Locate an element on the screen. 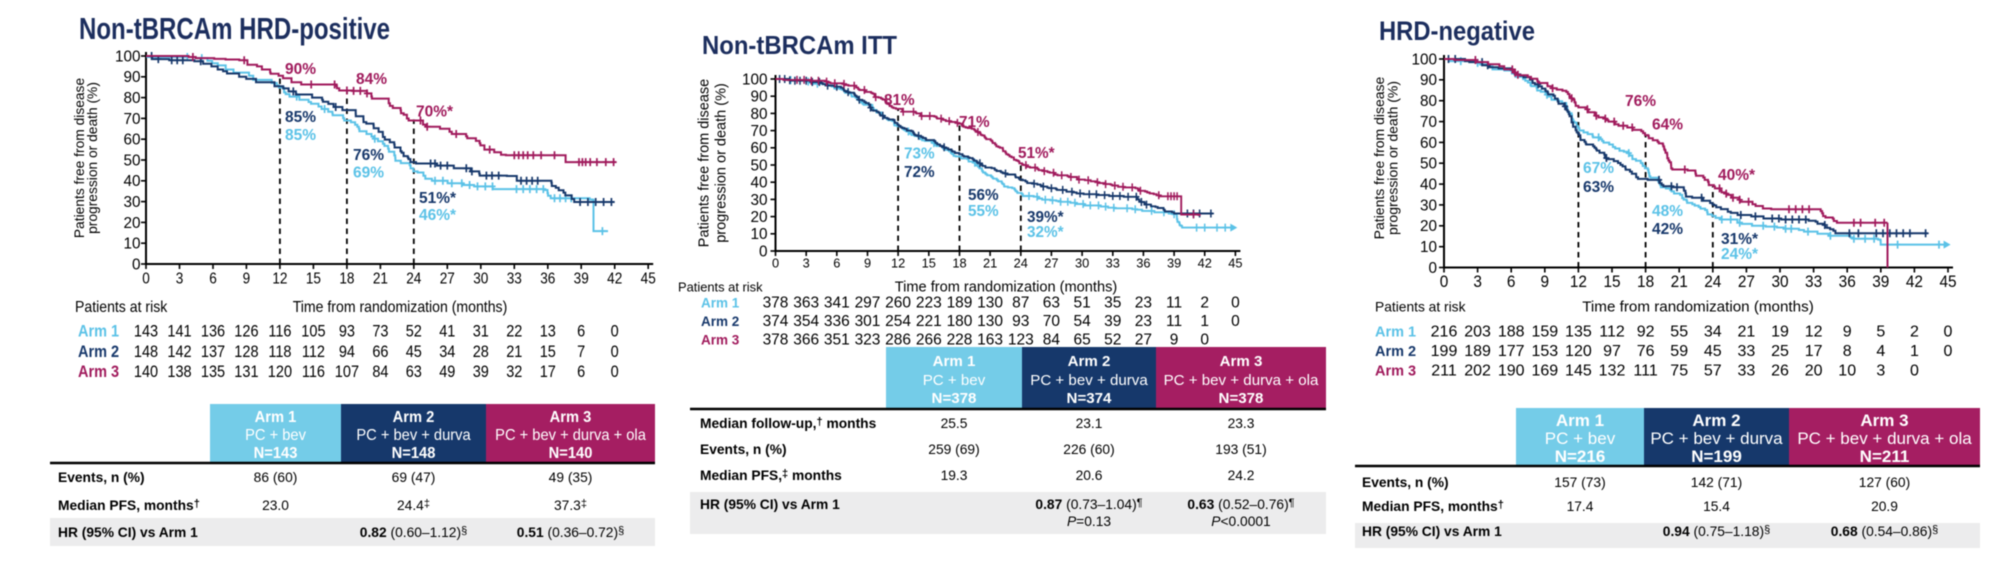 This screenshot has width=2000, height=579. svg-text: 76 is located at coordinates (1646, 351).